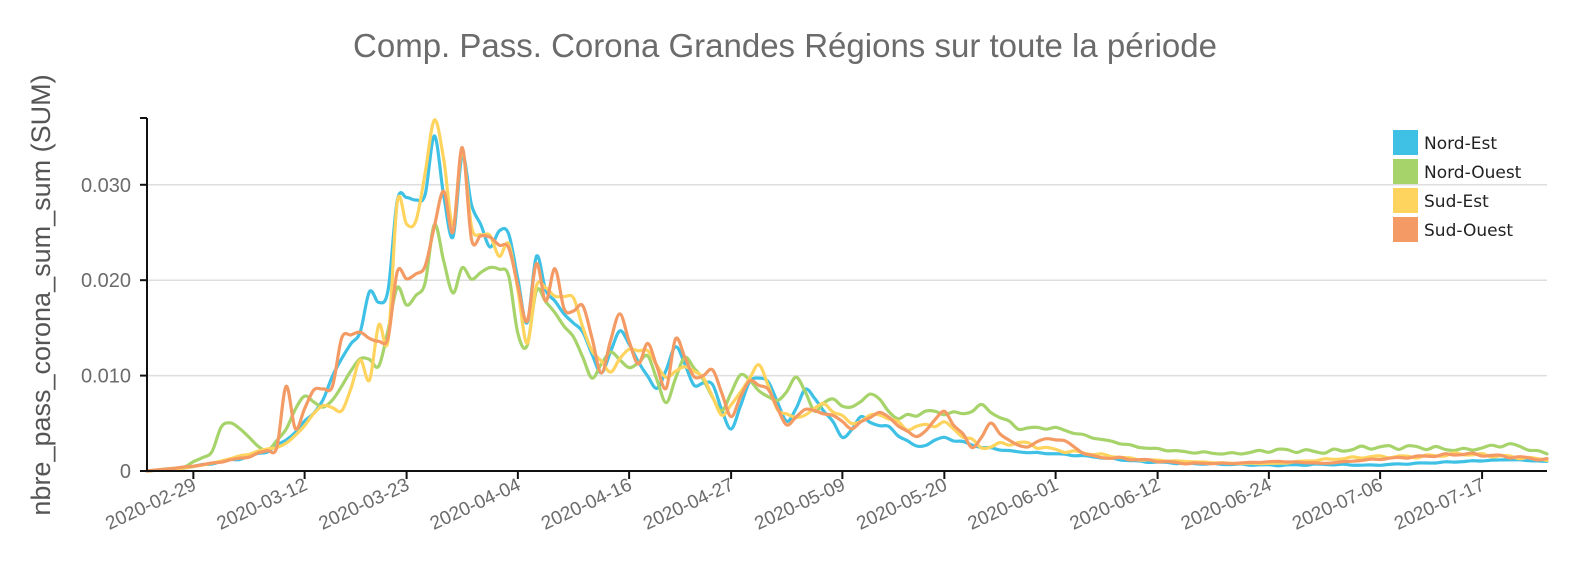  I want to click on x-tick-label: 2020-02-29, so click(150, 504).